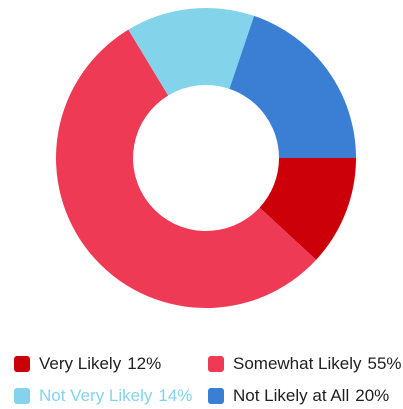 This screenshot has height=409, width=403. What do you see at coordinates (216, 364) in the screenshot?
I see `legend-swatch-somewhat-likely` at bounding box center [216, 364].